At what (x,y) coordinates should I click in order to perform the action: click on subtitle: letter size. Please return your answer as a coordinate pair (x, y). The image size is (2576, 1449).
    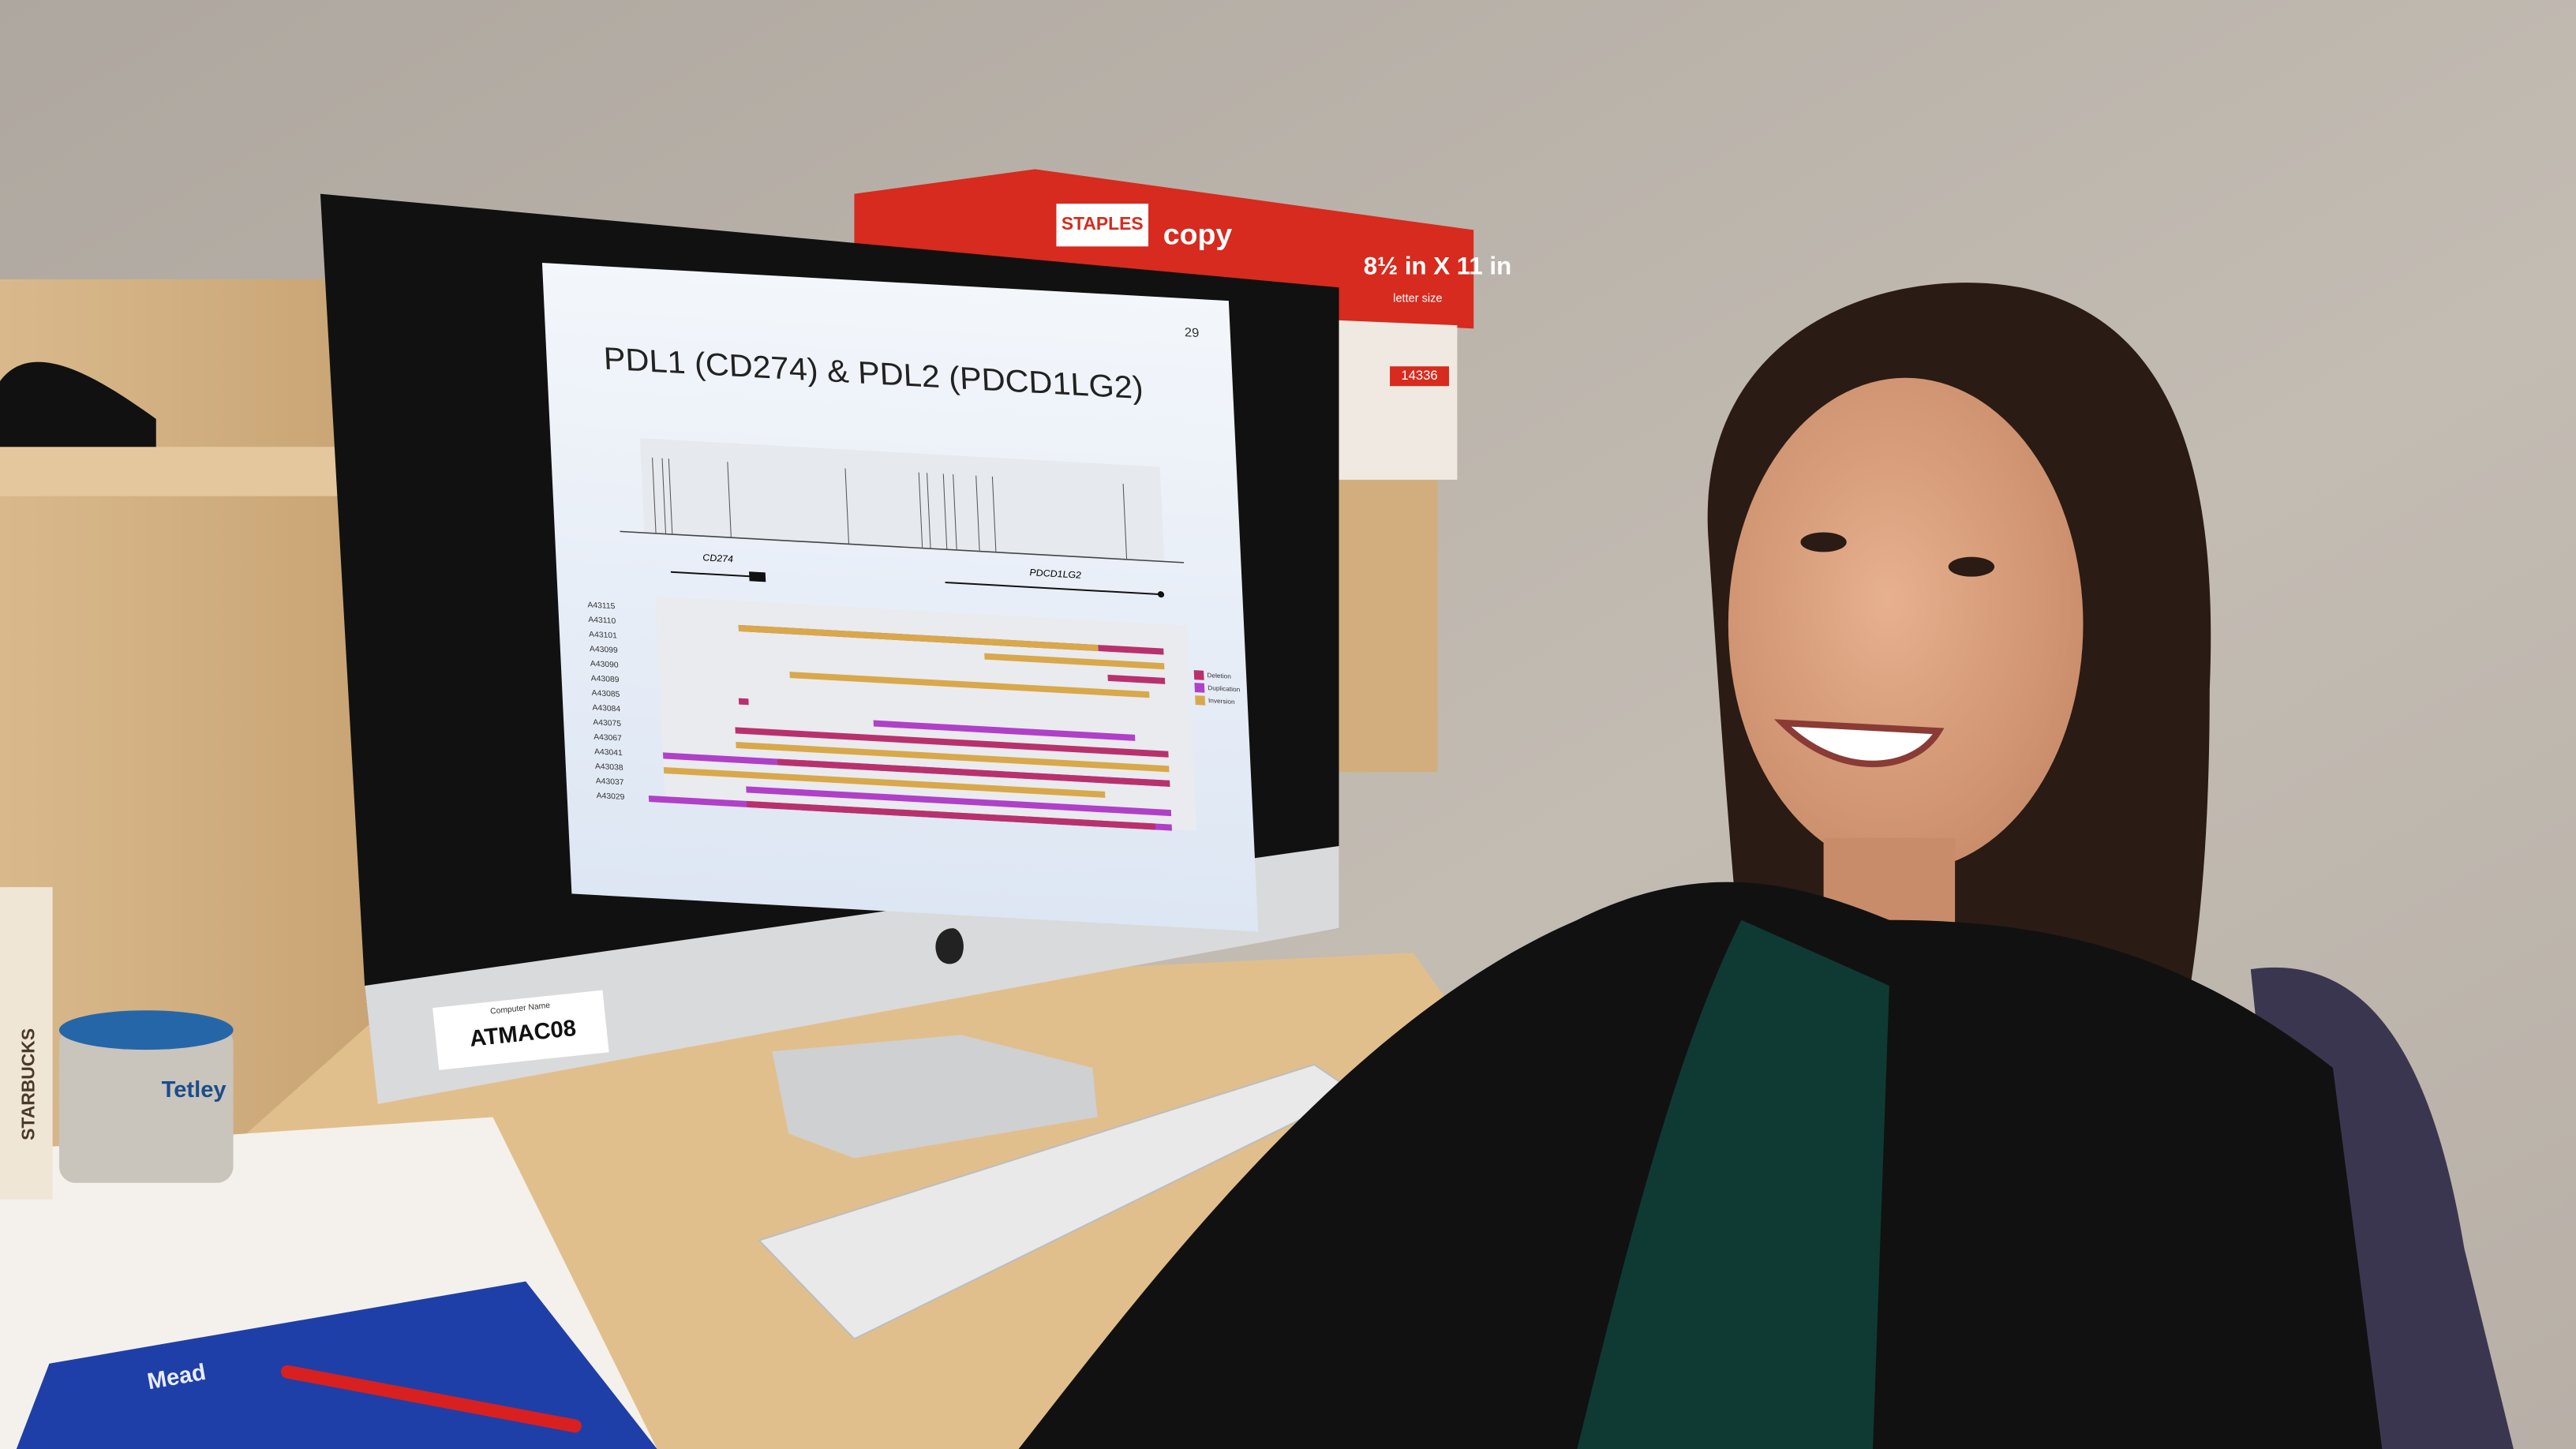
    Looking at the image, I should click on (1417, 299).